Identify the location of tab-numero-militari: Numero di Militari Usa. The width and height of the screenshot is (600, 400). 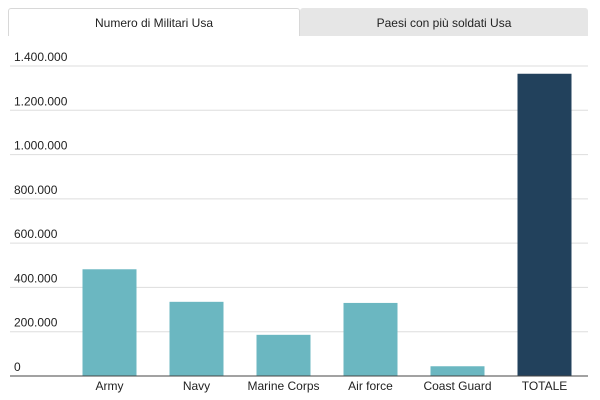
(154, 22).